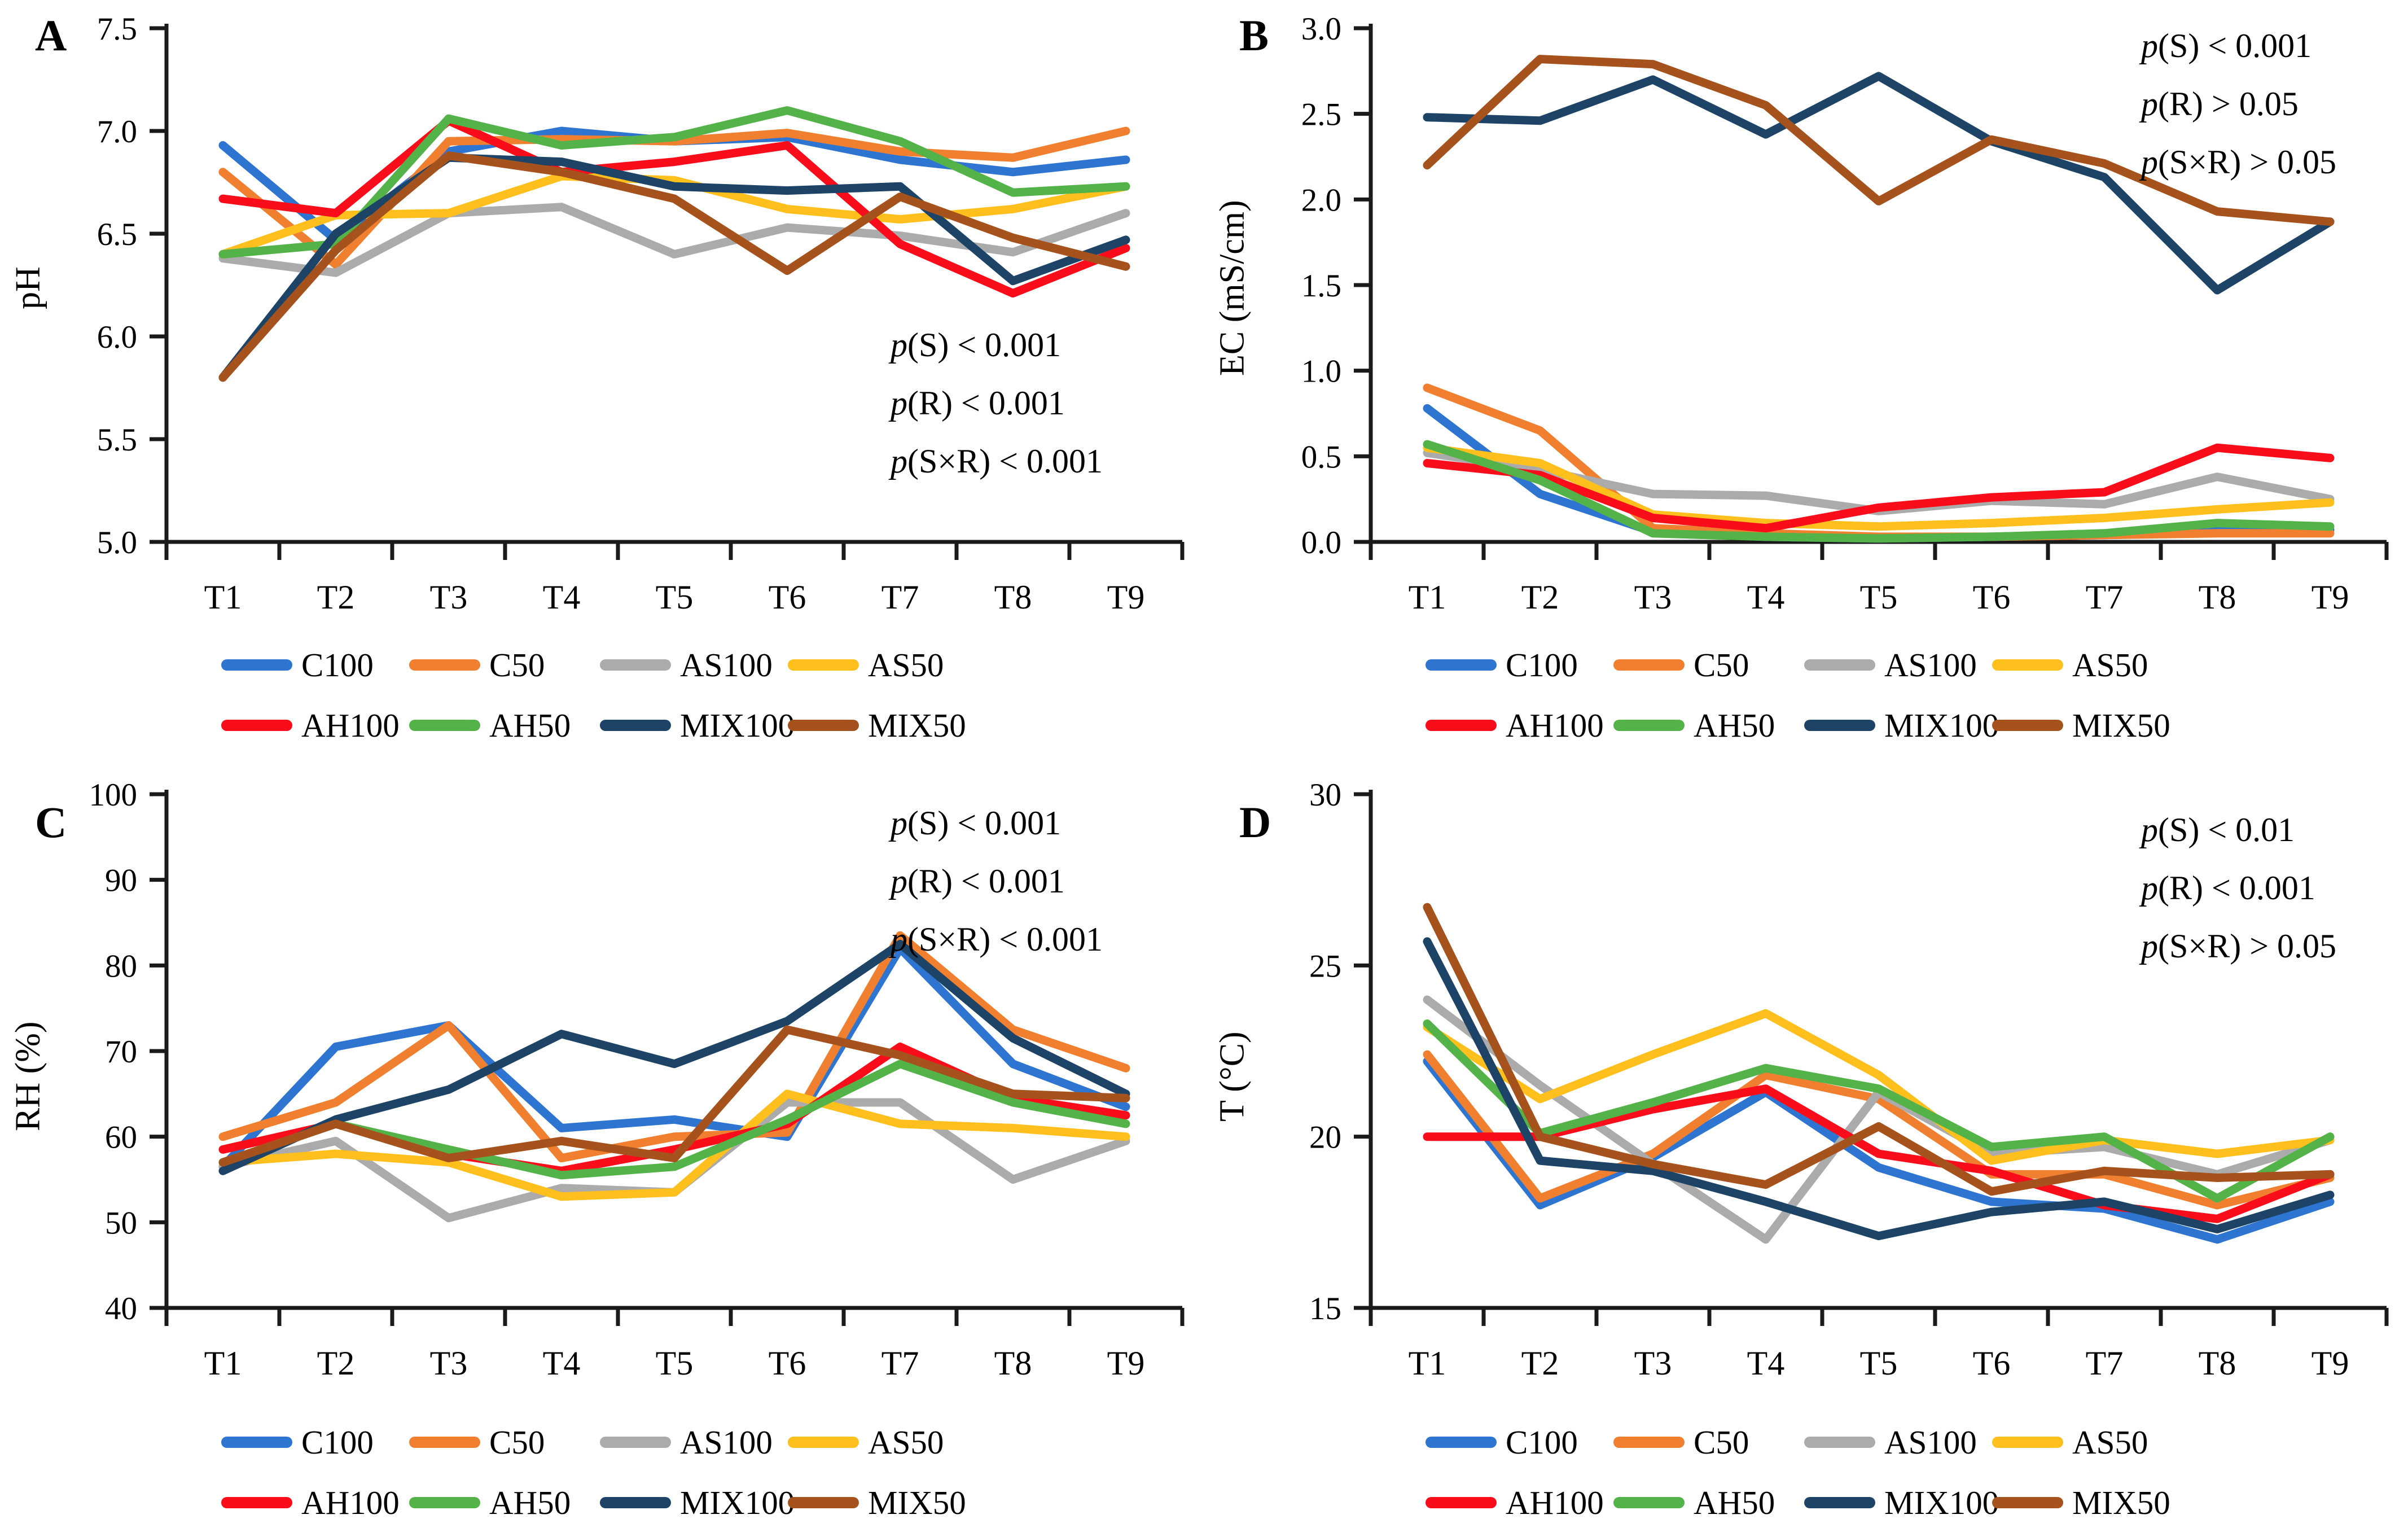 The image size is (2408, 1532). What do you see at coordinates (788, 597) in the screenshot?
I see `x-tick-label: T6` at bounding box center [788, 597].